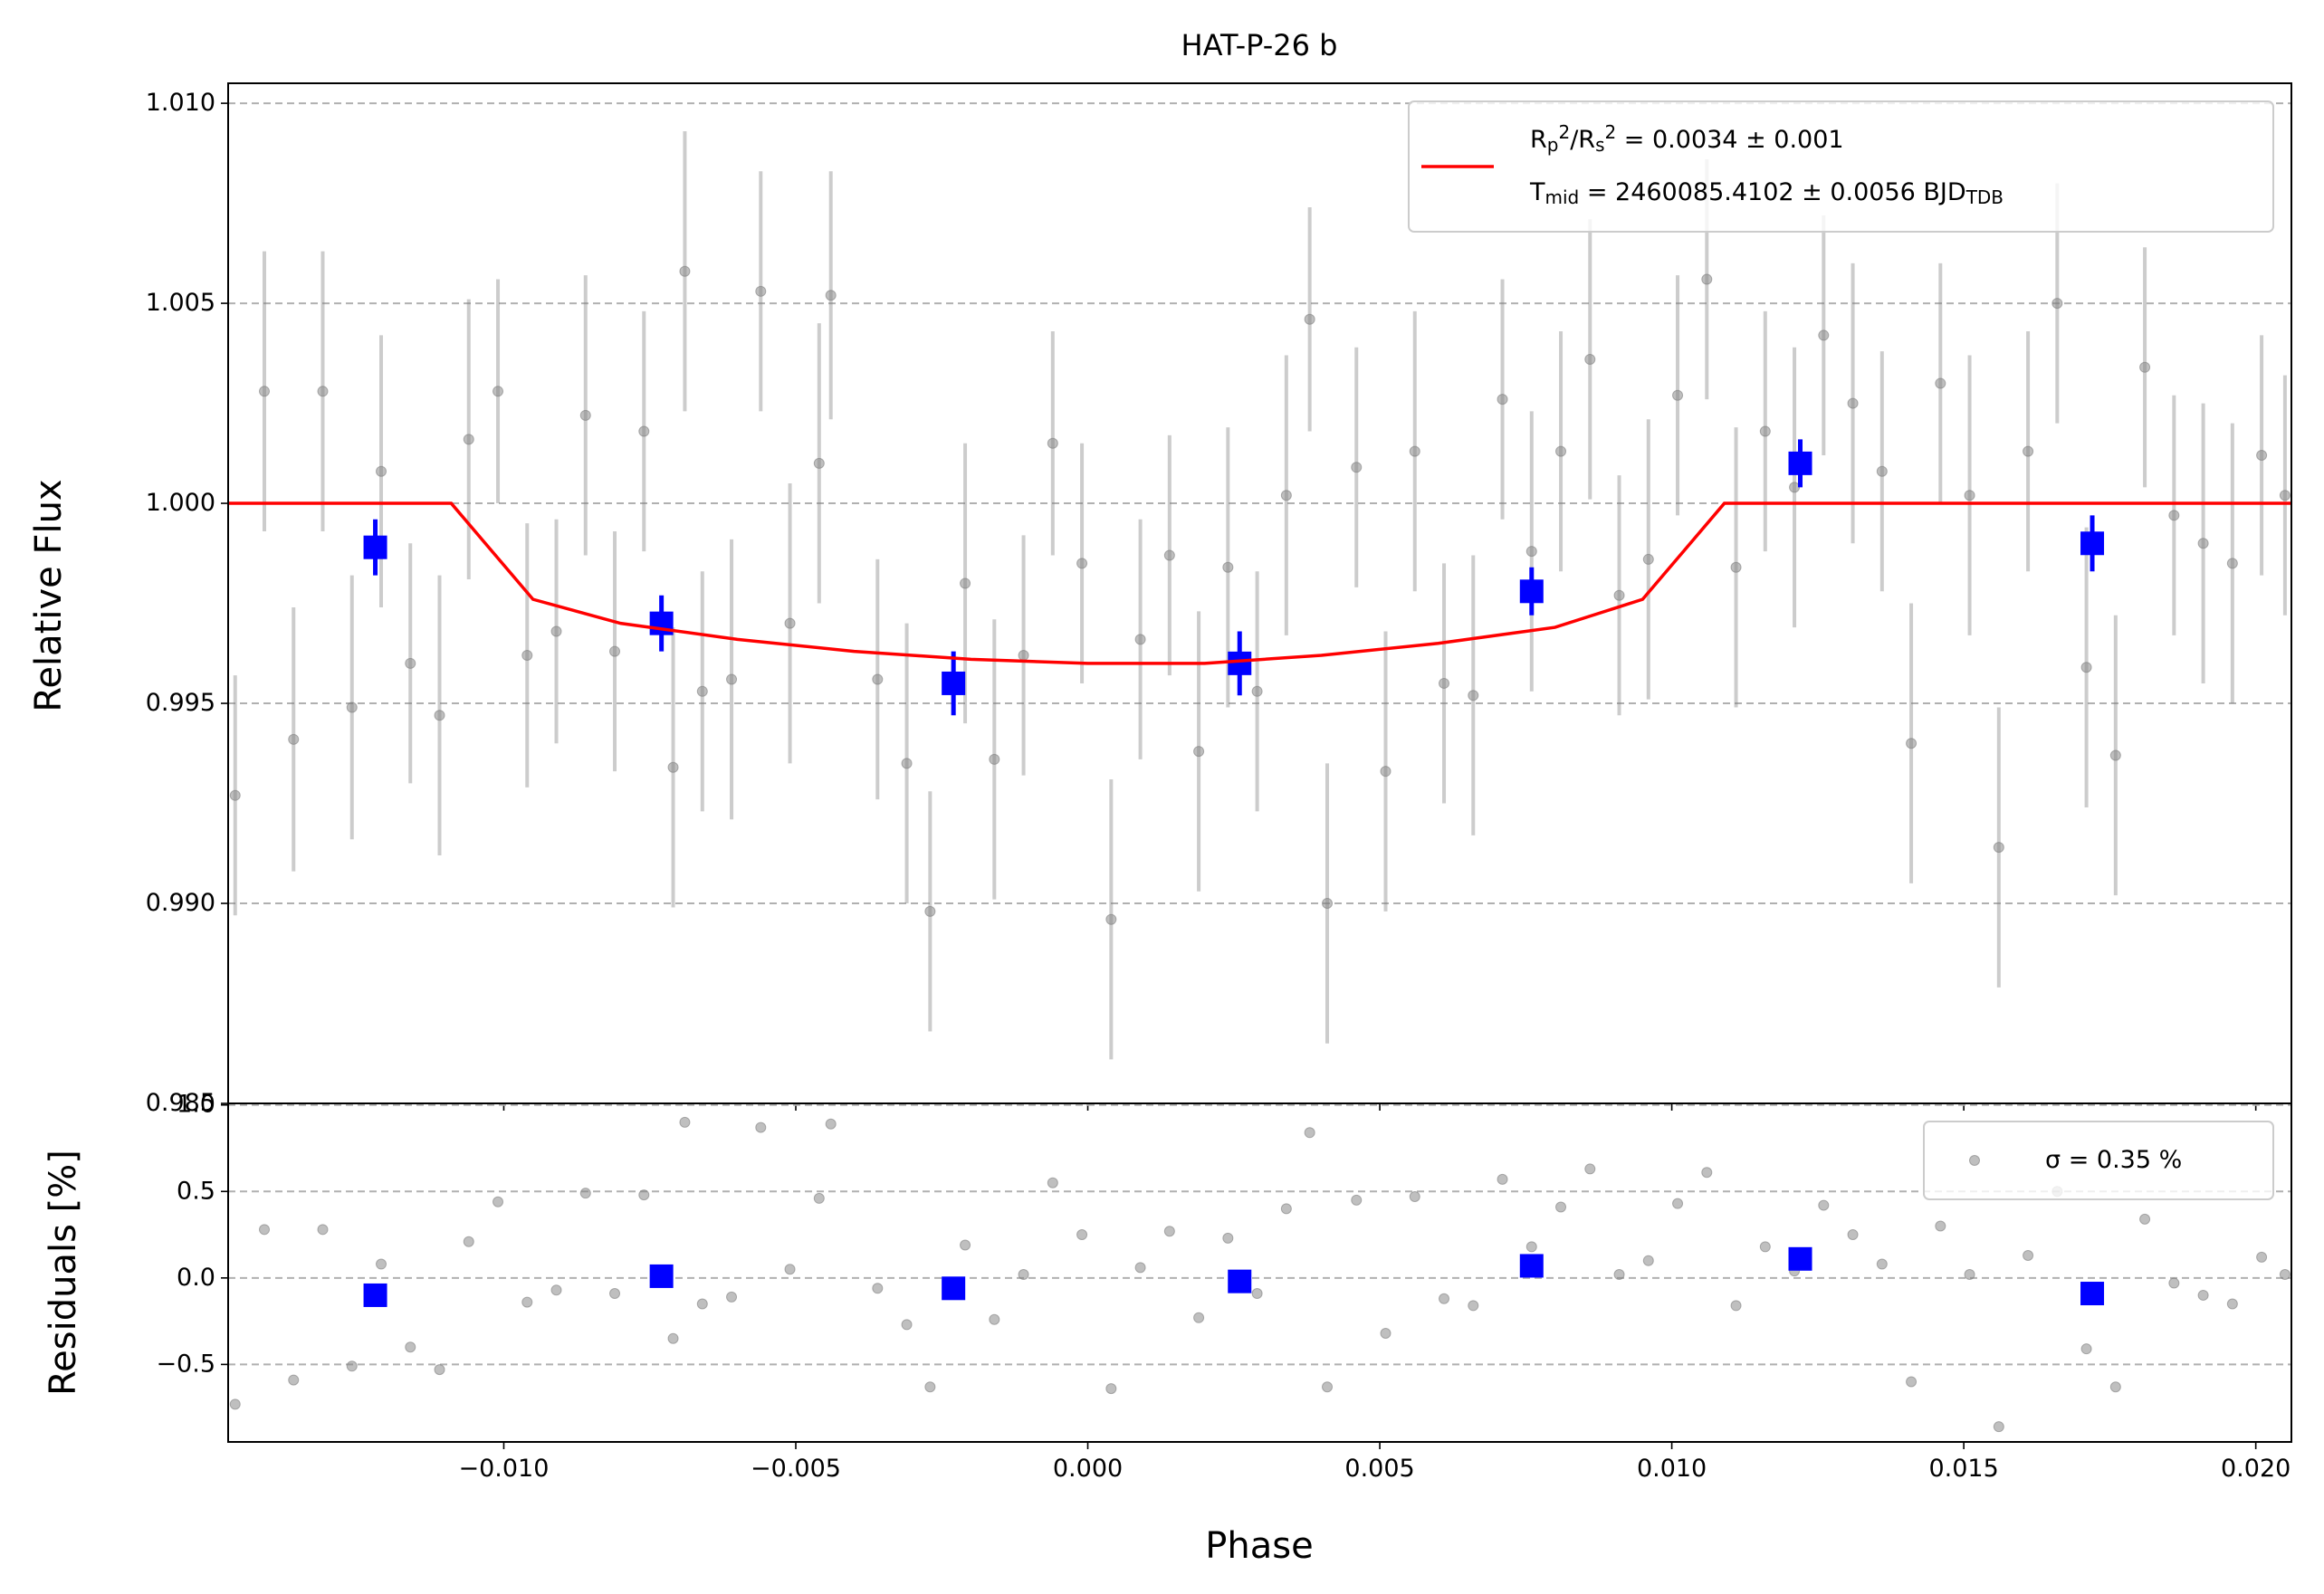 This screenshot has height=1594, width=2324. What do you see at coordinates (49, 595) in the screenshot?
I see `y-axis-label: Relative Flux` at bounding box center [49, 595].